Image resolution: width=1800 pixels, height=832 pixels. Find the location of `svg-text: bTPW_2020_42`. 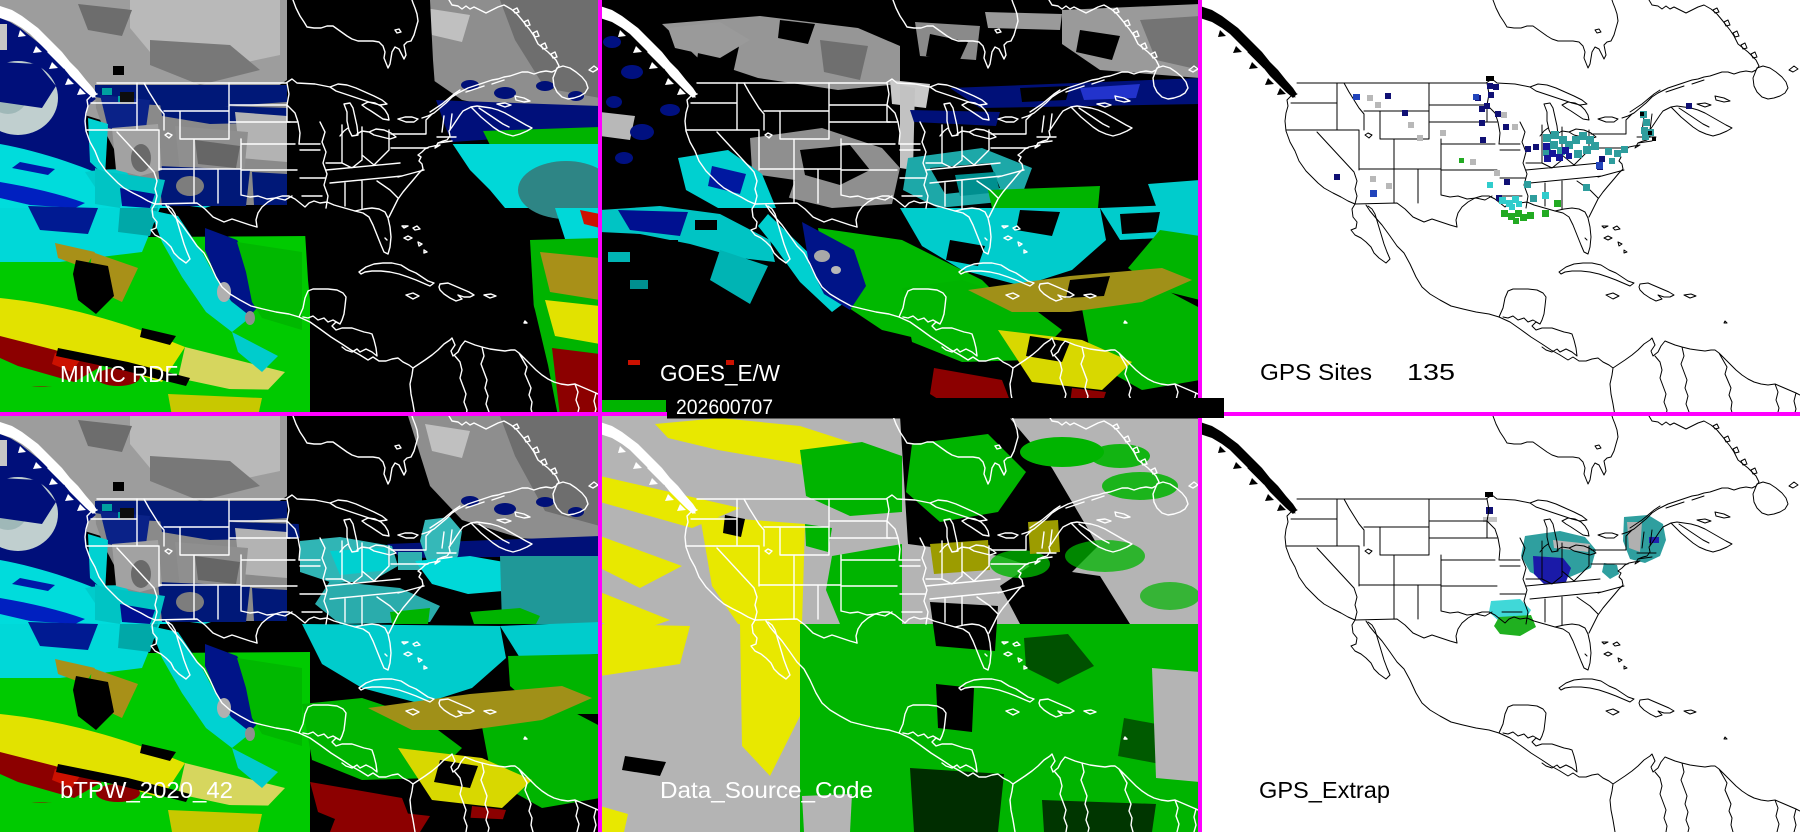

svg-text: bTPW_2020_42 is located at coordinates (146, 790).